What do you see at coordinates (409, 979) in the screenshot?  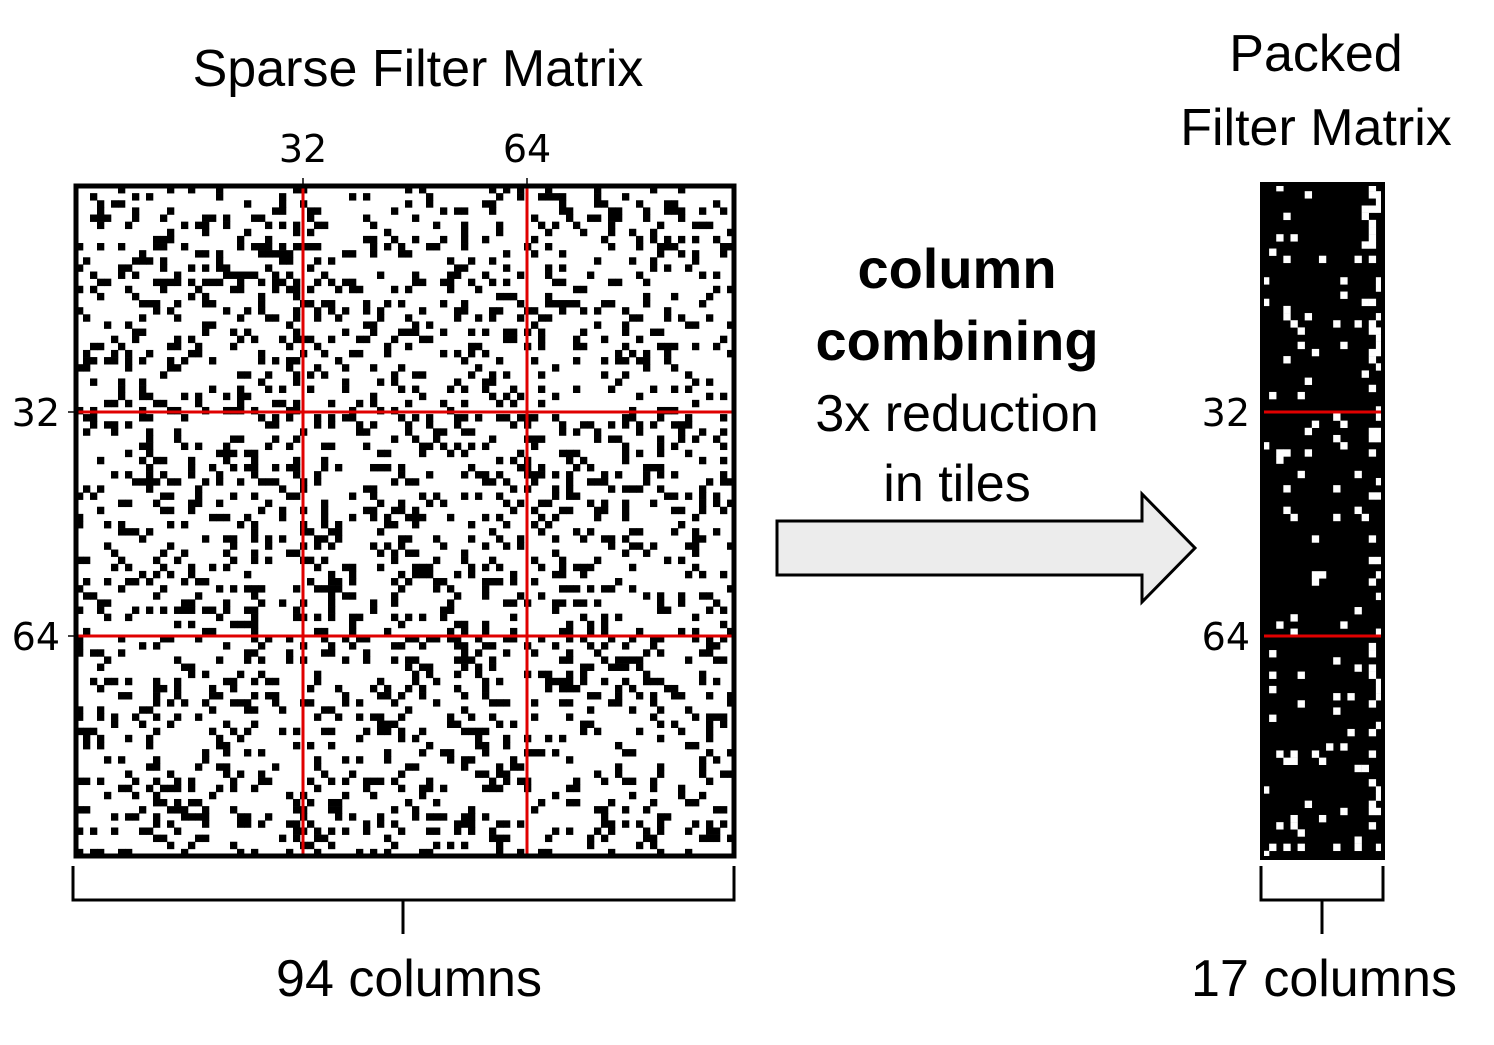 I see `sparse-columns-label: 94 columns` at bounding box center [409, 979].